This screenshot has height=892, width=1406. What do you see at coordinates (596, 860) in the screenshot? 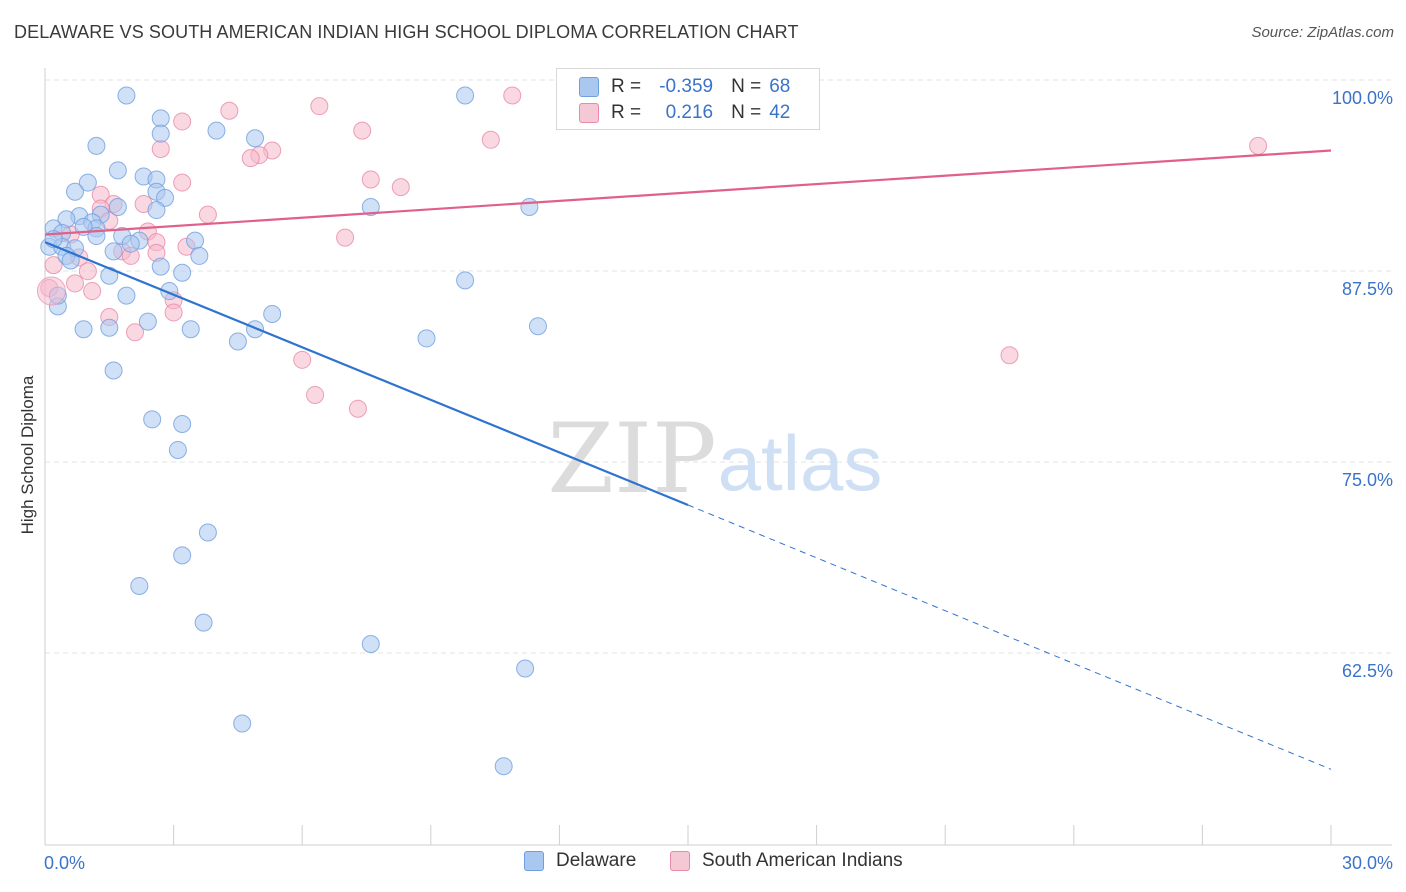
I see `legend-label: Delaware` at bounding box center [596, 860].